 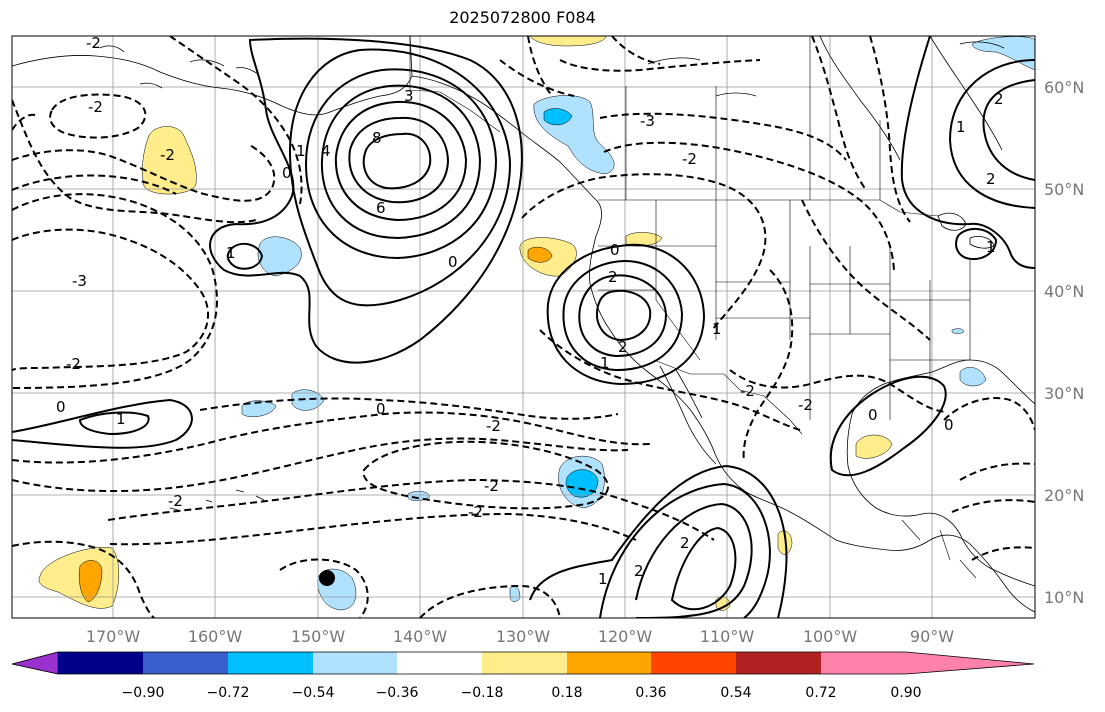 What do you see at coordinates (228, 693) in the screenshot?
I see `colorbar-tick: −0.72` at bounding box center [228, 693].